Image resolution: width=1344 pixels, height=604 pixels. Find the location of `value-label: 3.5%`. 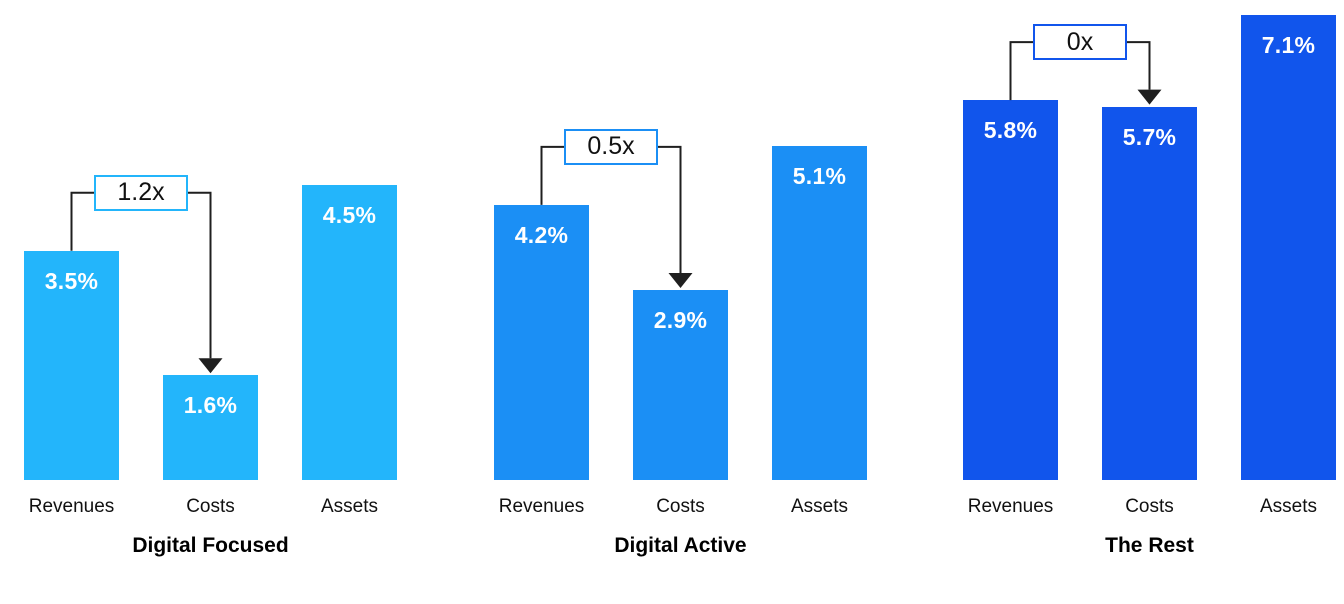

value-label: 3.5% is located at coordinates (71, 280).